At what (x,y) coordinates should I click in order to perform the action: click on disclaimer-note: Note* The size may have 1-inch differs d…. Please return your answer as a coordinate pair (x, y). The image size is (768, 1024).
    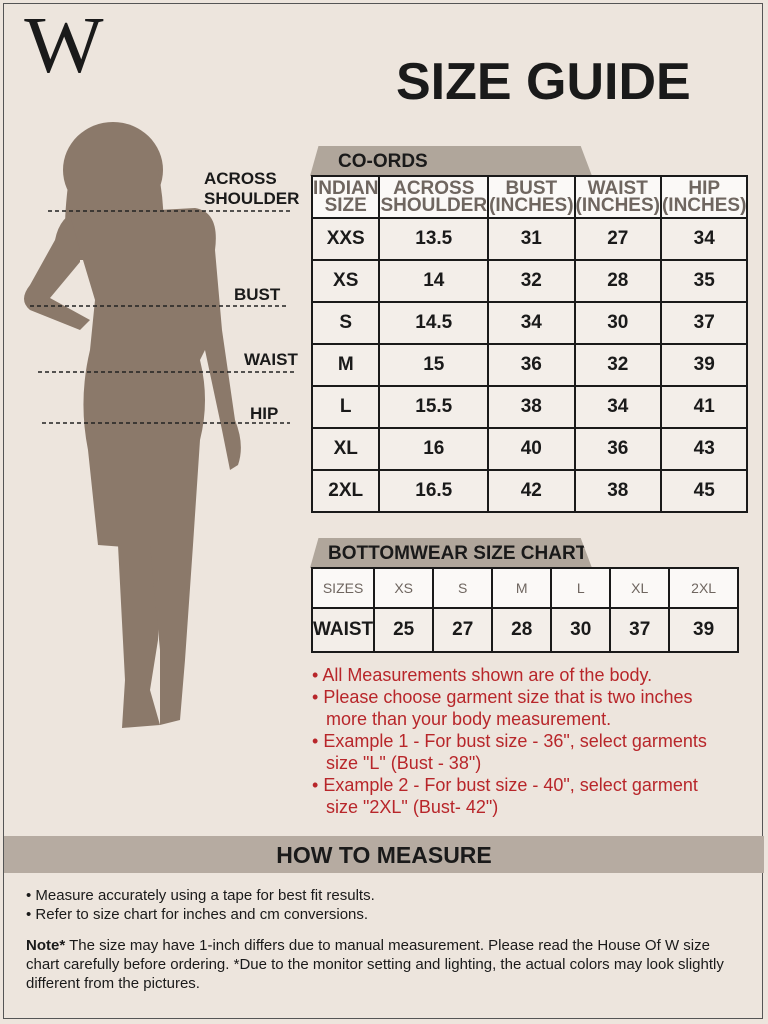
    Looking at the image, I should click on (386, 964).